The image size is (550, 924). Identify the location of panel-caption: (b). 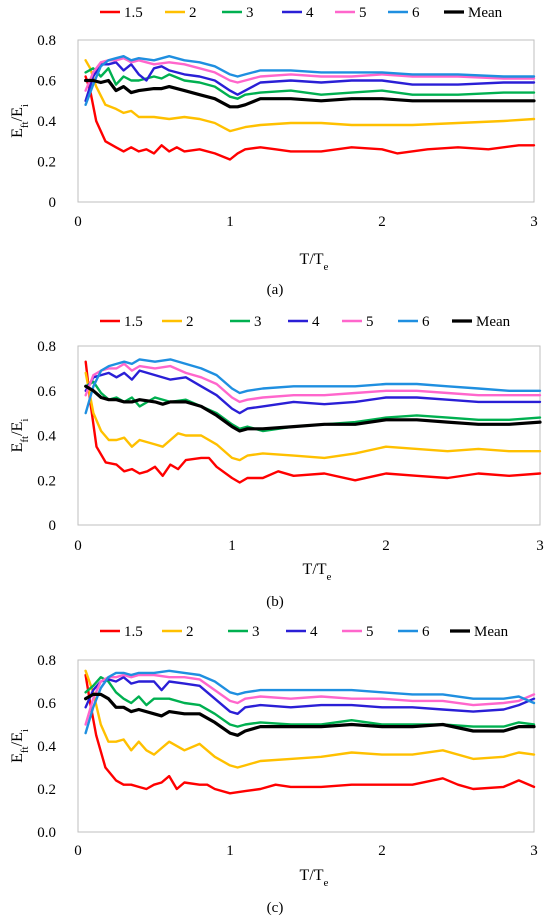
(275, 602).